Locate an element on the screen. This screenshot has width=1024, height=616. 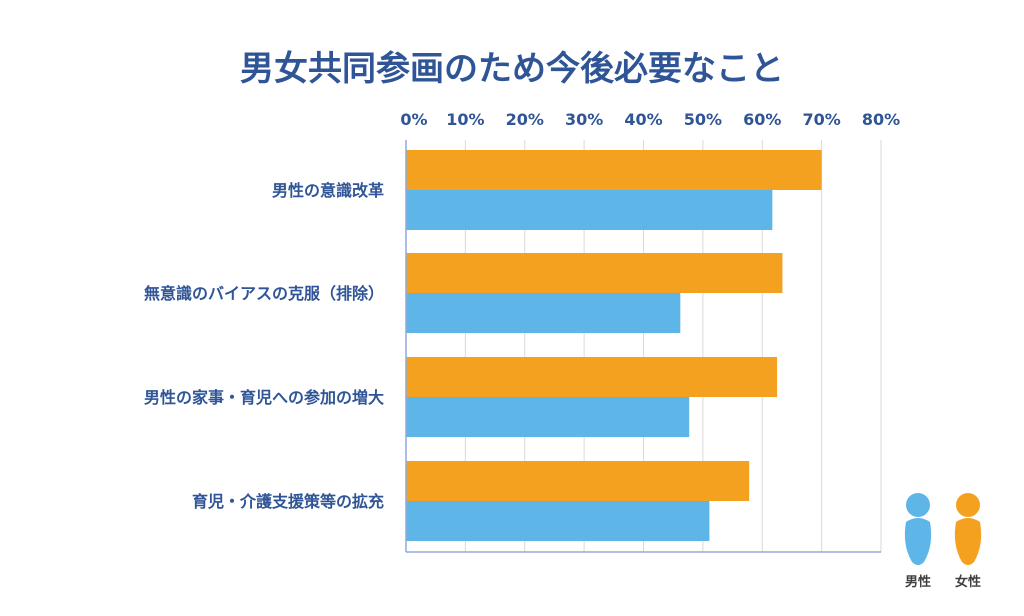
x-tick-label: 30% is located at coordinates (584, 119).